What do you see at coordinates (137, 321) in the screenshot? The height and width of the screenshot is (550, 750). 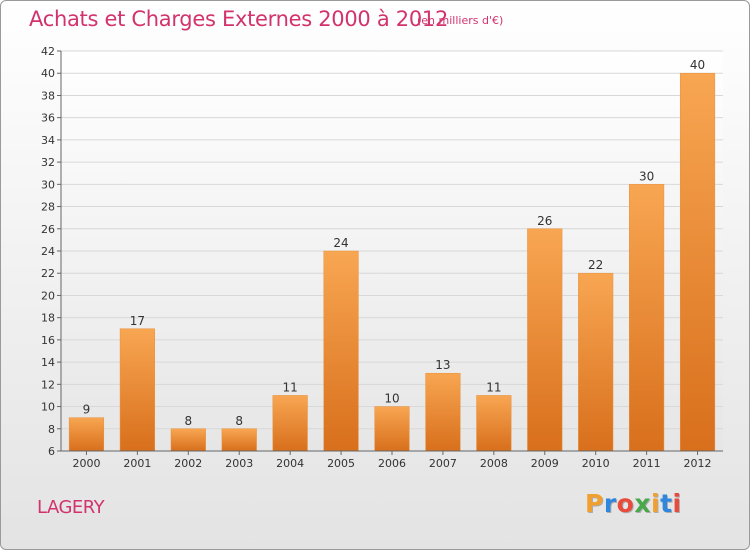 I see `value-label-2001: 17` at bounding box center [137, 321].